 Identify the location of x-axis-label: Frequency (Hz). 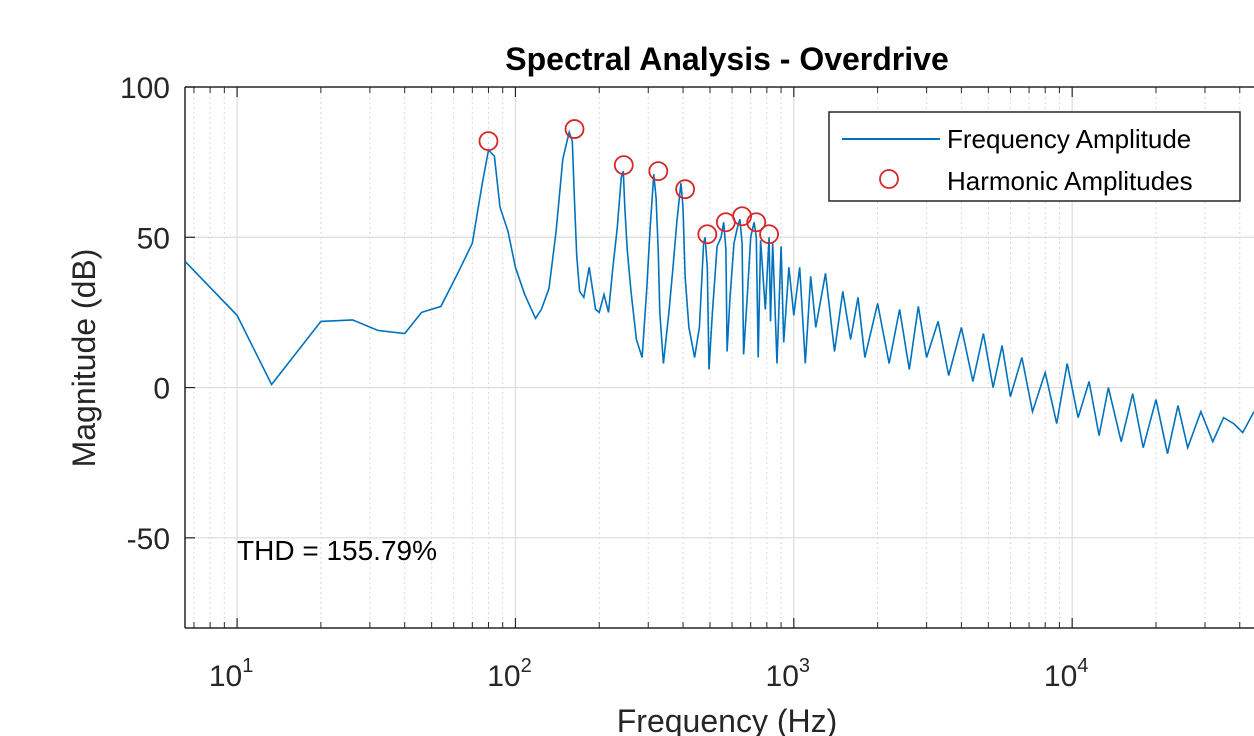
(727, 719).